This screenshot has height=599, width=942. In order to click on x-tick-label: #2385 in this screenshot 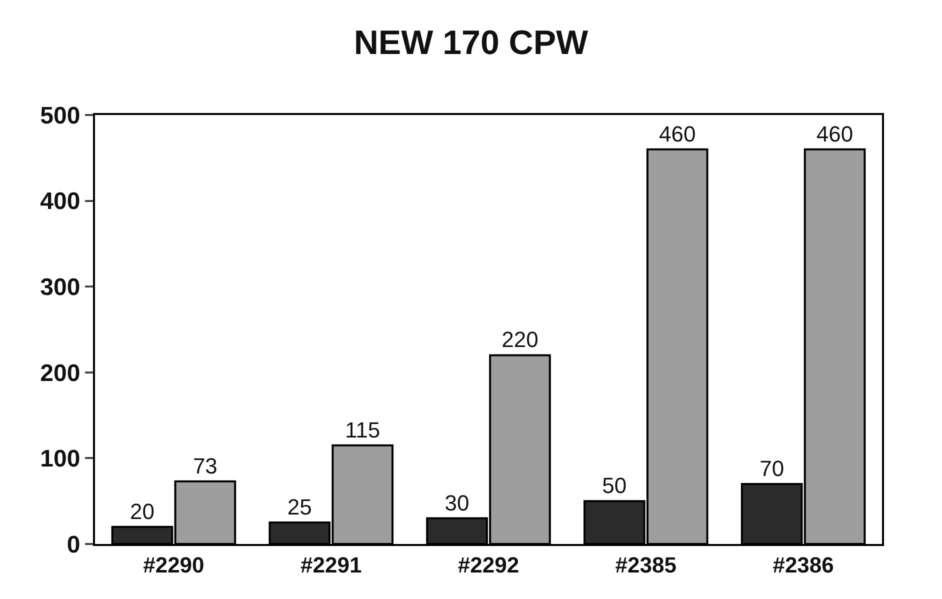, I will do `click(645, 565)`.